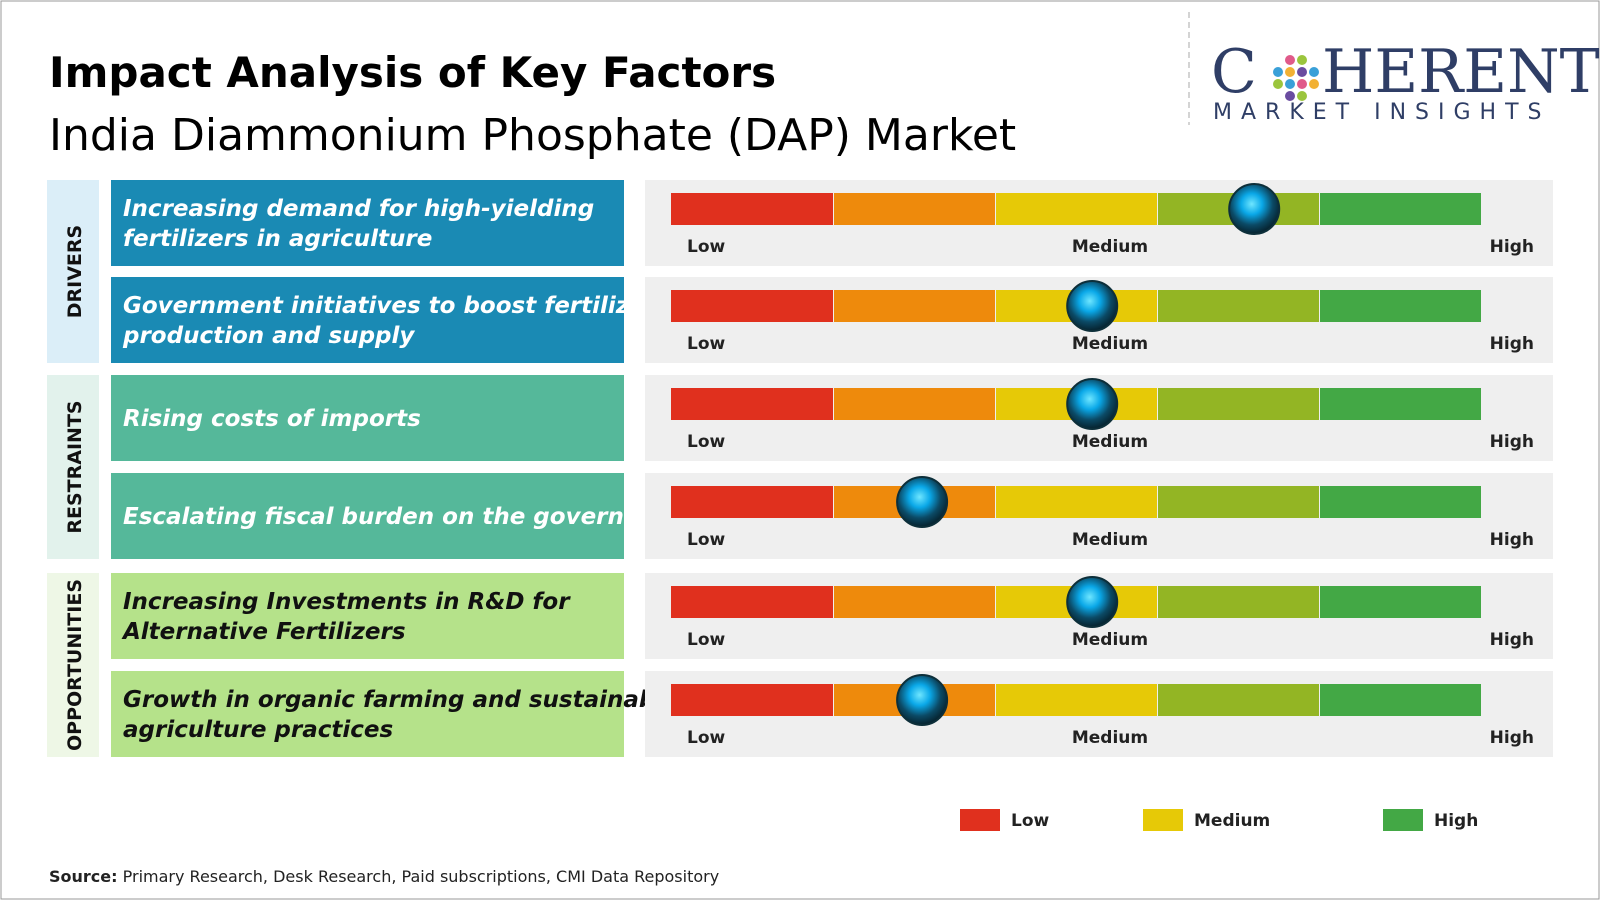 This screenshot has width=1600, height=900. Describe the element at coordinates (358, 209) in the screenshot. I see `factor-text: Increasing demand for high-yielding` at that location.